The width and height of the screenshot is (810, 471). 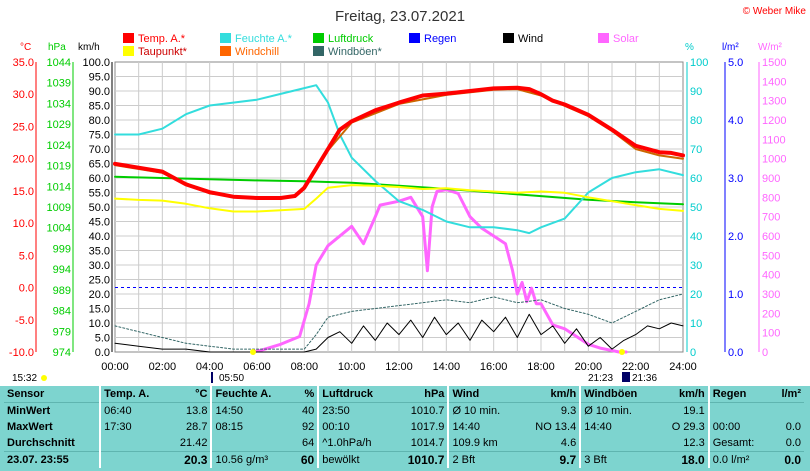 I want to click on hum-time, so click(x=251, y=443).